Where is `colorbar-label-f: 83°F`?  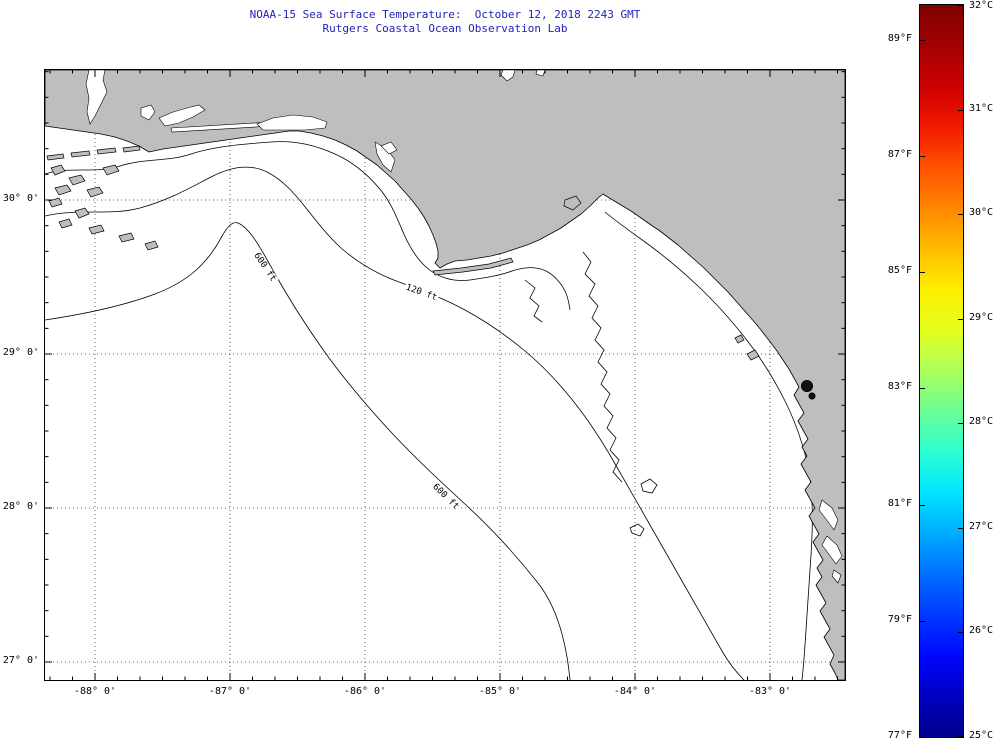
colorbar-label-f: 83°F is located at coordinates (899, 387).